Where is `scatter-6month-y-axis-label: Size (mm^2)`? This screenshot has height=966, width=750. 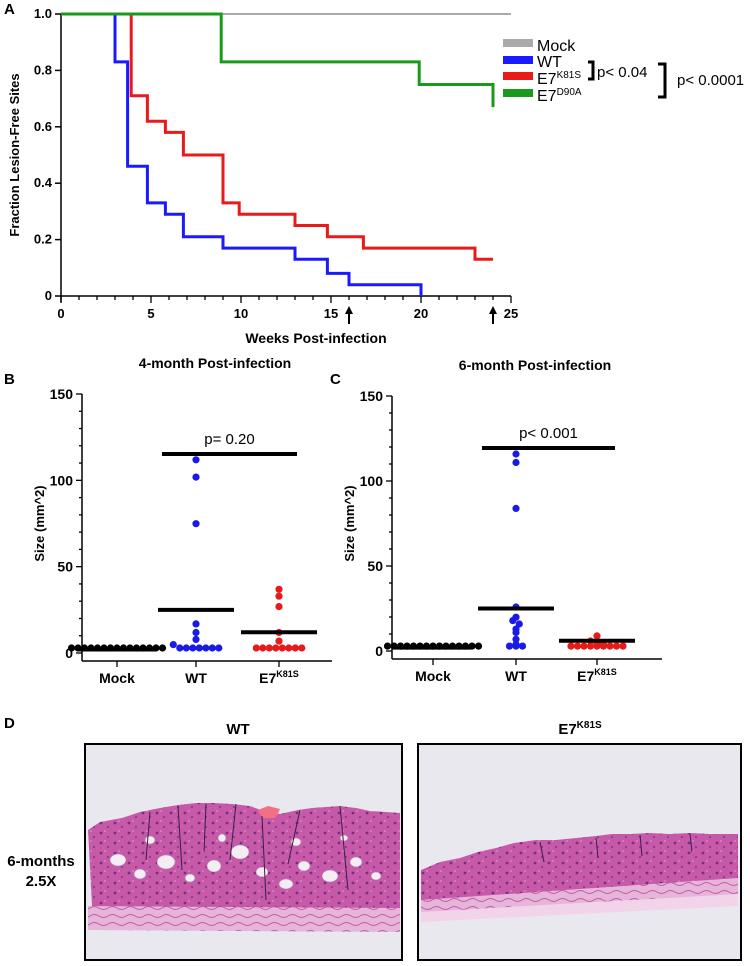 scatter-6month-y-axis-label: Size (mm^2) is located at coordinates (349, 523).